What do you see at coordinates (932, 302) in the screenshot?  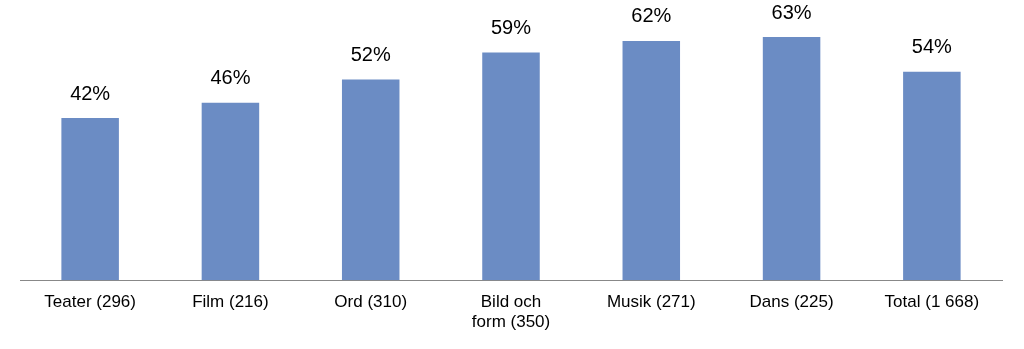 I see `x-tick-label: Total (1 668)` at bounding box center [932, 302].